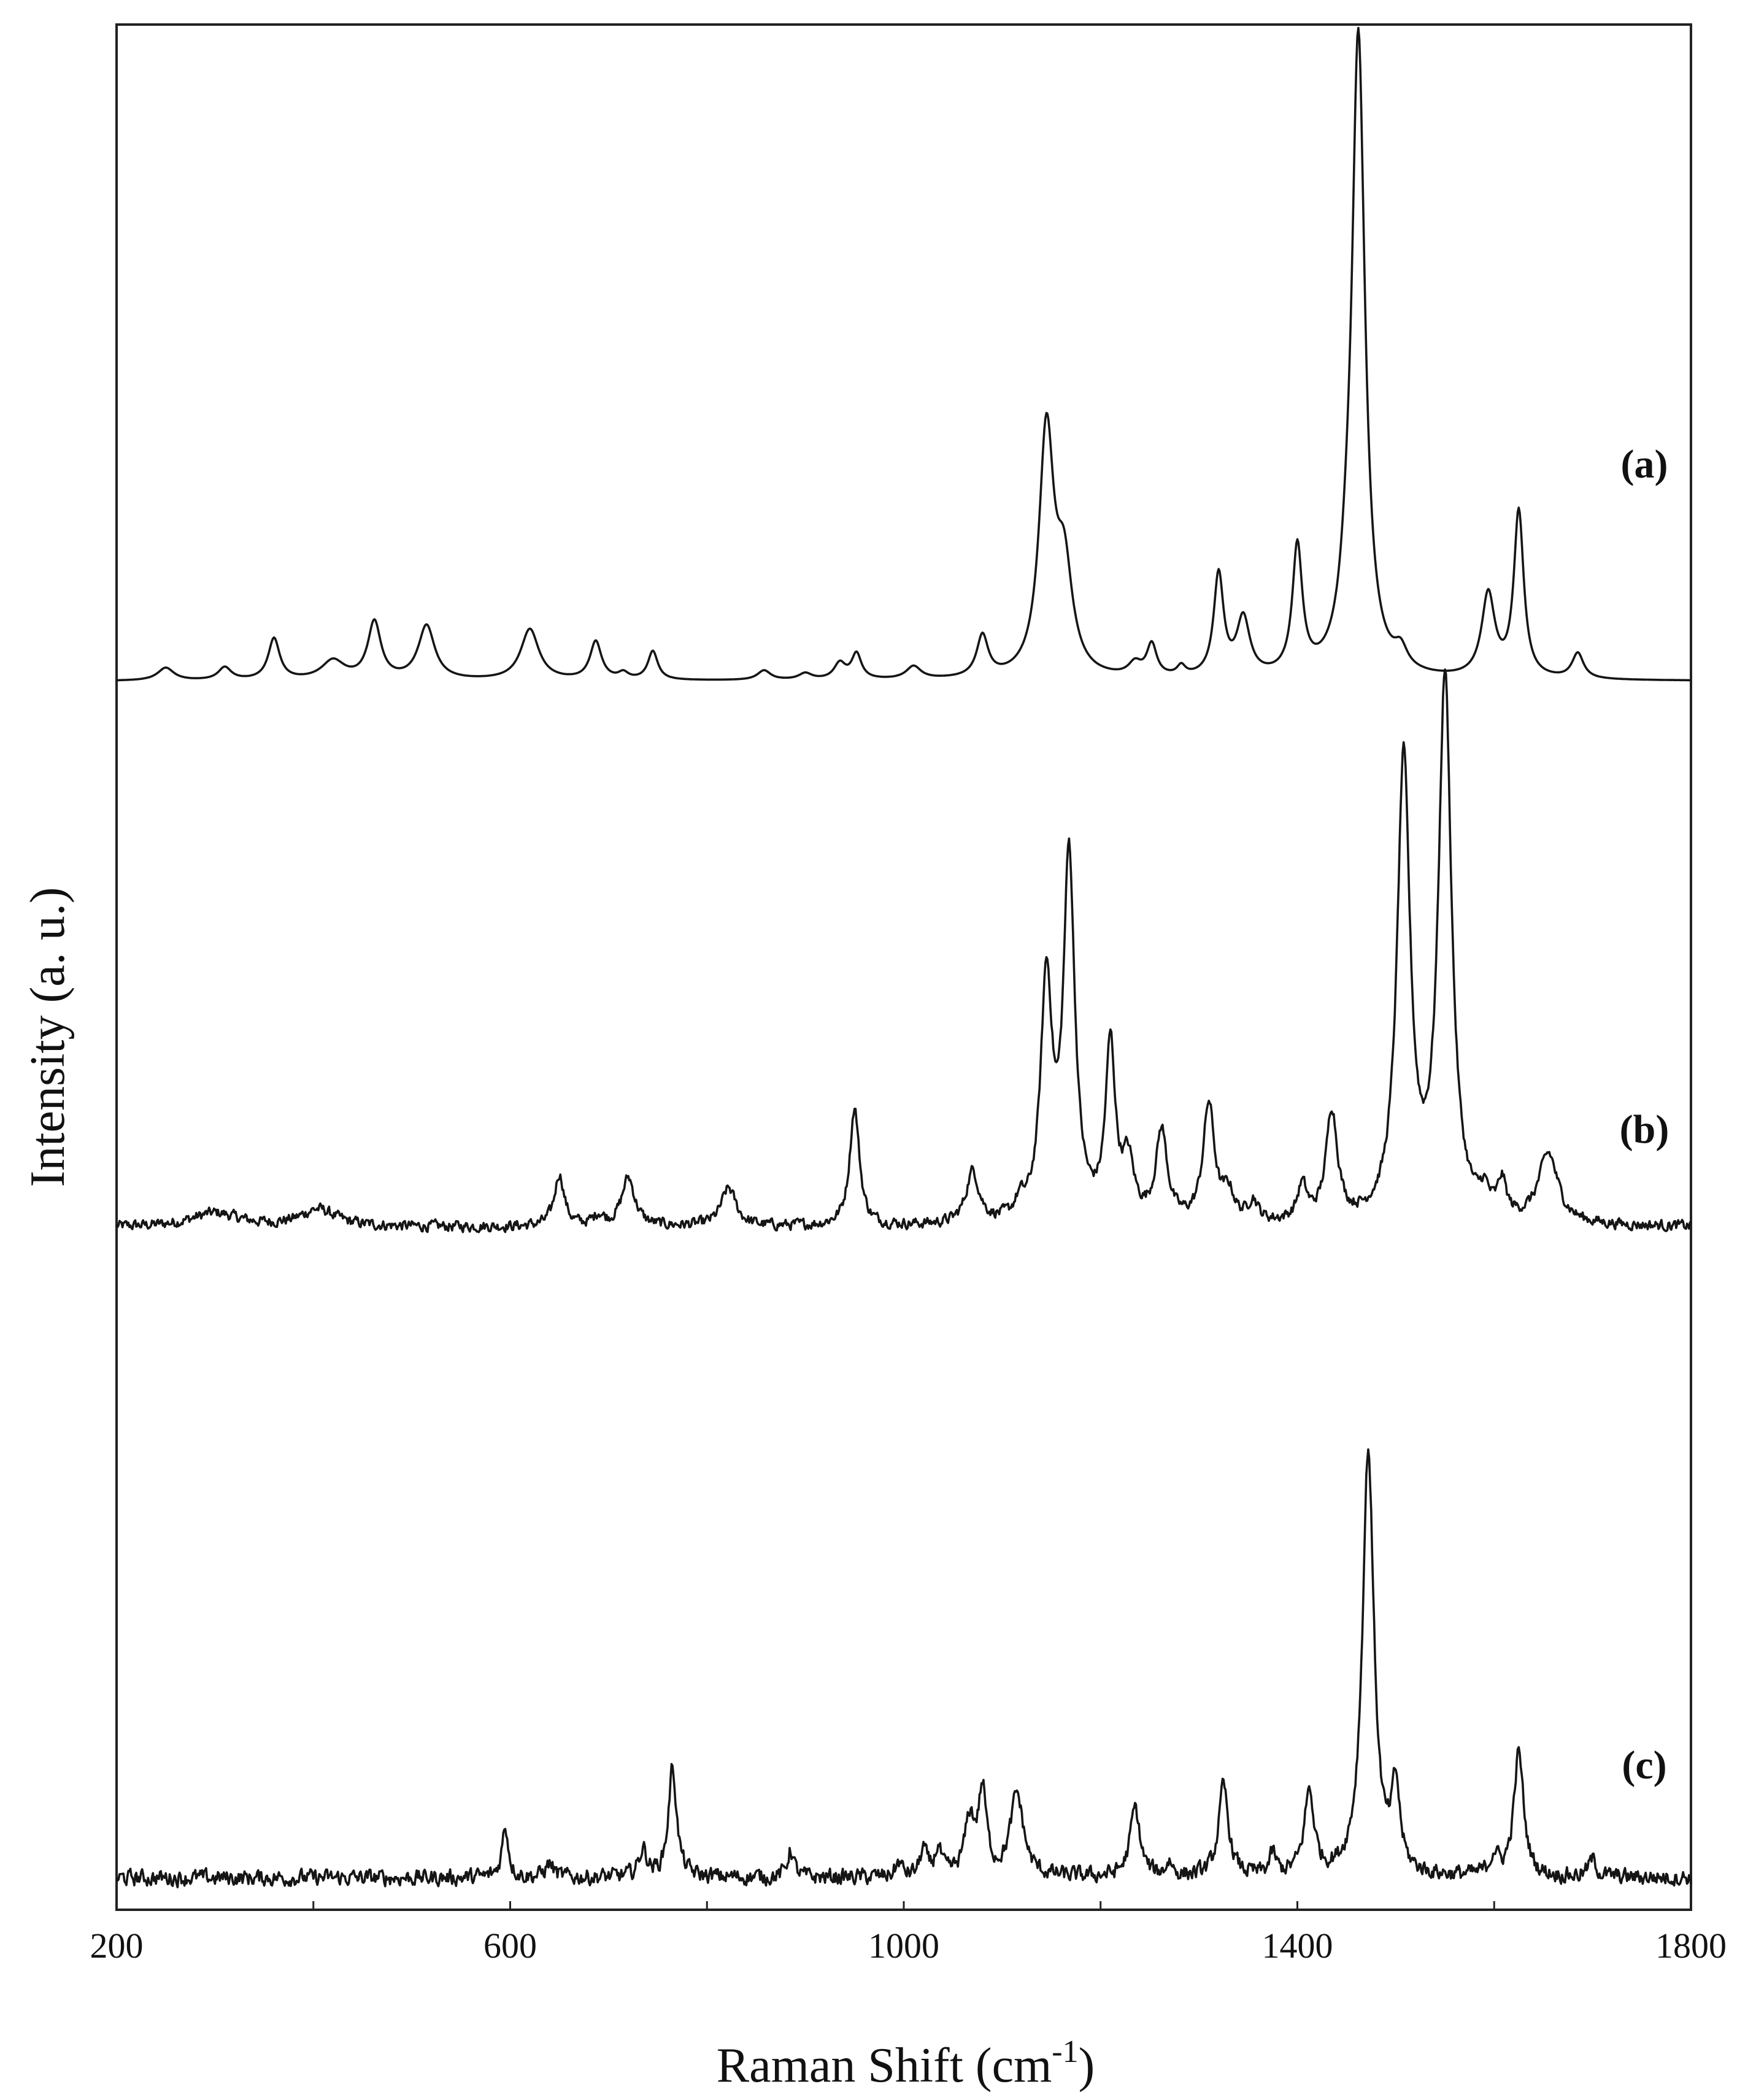 This screenshot has width=1756, height=2100. Describe the element at coordinates (903, 1946) in the screenshot. I see `x-tick-label-1000: 1000` at that location.